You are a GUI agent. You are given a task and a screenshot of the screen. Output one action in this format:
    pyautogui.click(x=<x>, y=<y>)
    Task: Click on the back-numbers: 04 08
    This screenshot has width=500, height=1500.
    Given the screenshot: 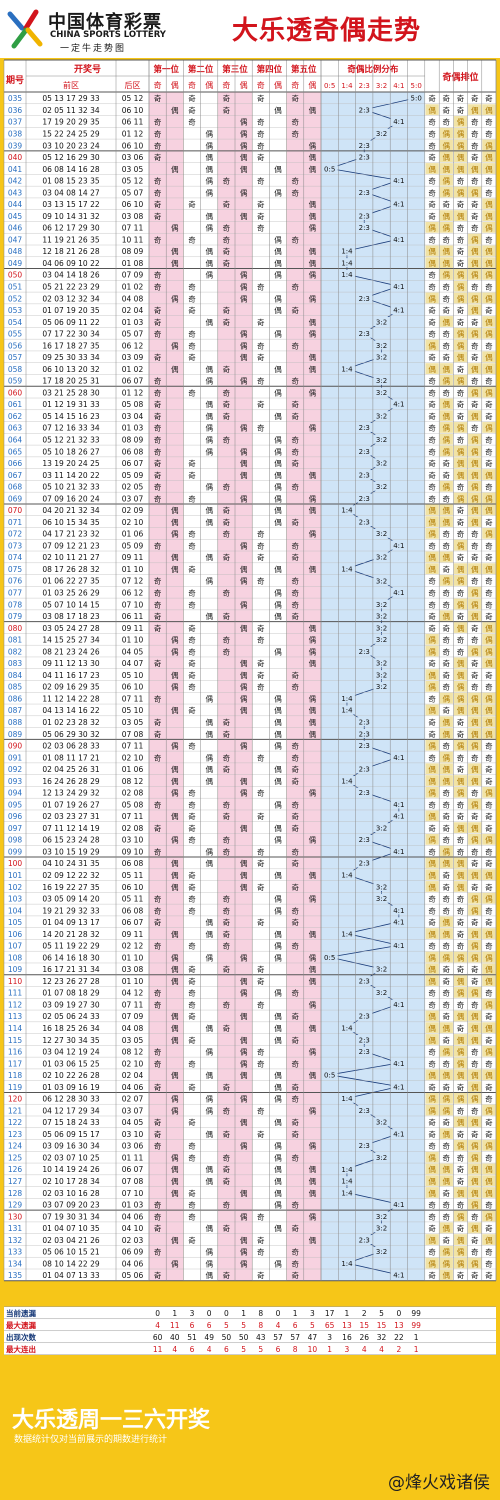 What is the action you would take?
    pyautogui.click(x=133, y=298)
    